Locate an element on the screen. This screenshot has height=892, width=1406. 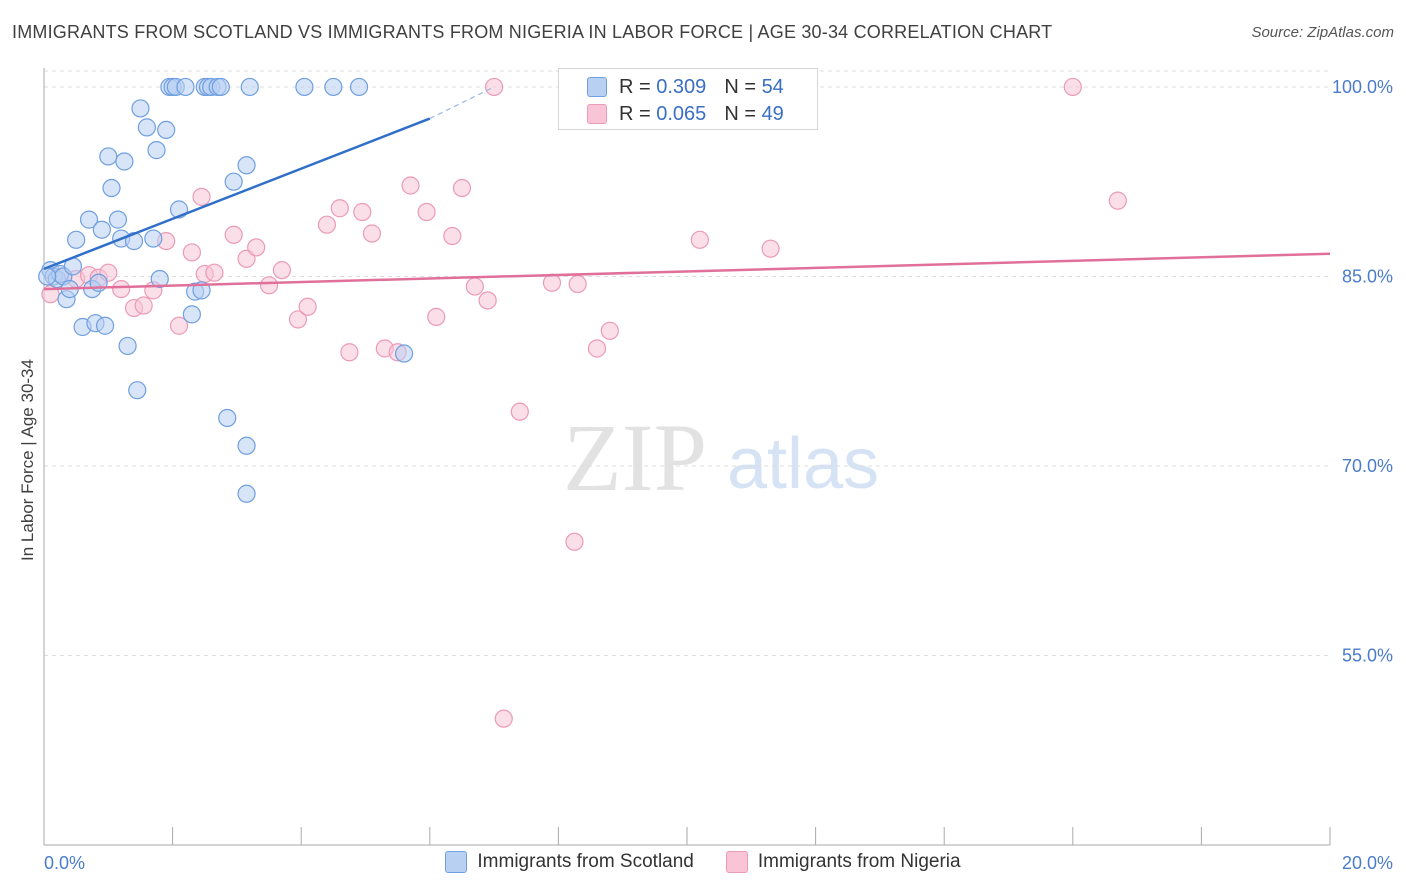
y-tick-label: 100.0% is located at coordinates (1362, 87).